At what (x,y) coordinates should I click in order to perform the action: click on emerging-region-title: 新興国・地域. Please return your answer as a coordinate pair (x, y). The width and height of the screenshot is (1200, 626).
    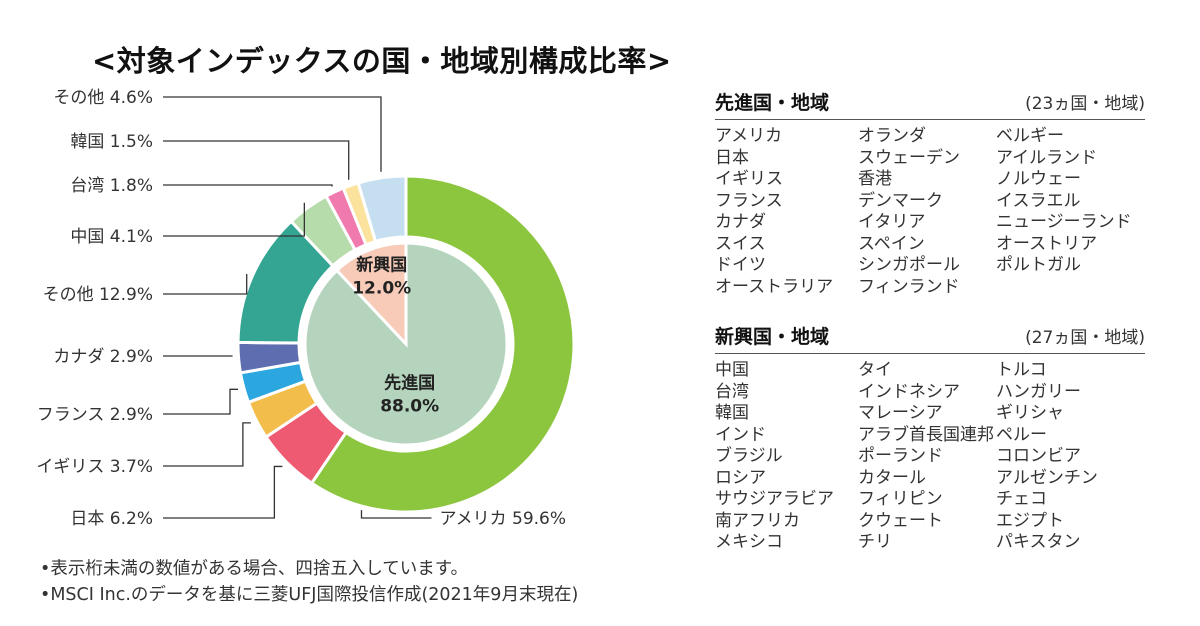
    Looking at the image, I should click on (772, 337).